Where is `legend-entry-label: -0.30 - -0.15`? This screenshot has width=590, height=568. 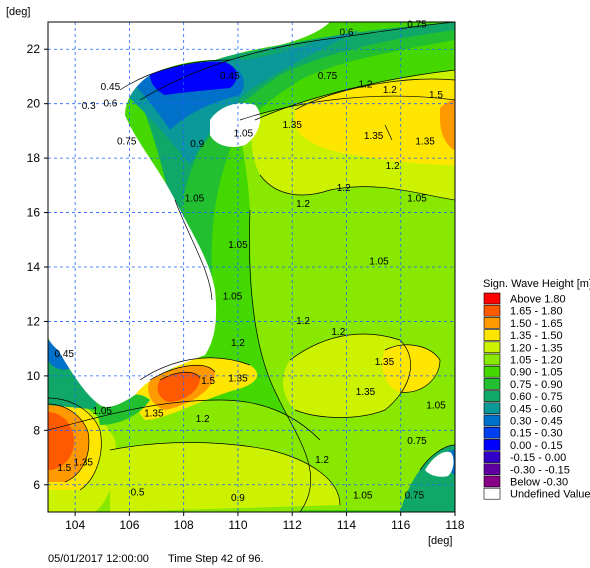
legend-entry-label: -0.30 - -0.15 is located at coordinates (540, 470).